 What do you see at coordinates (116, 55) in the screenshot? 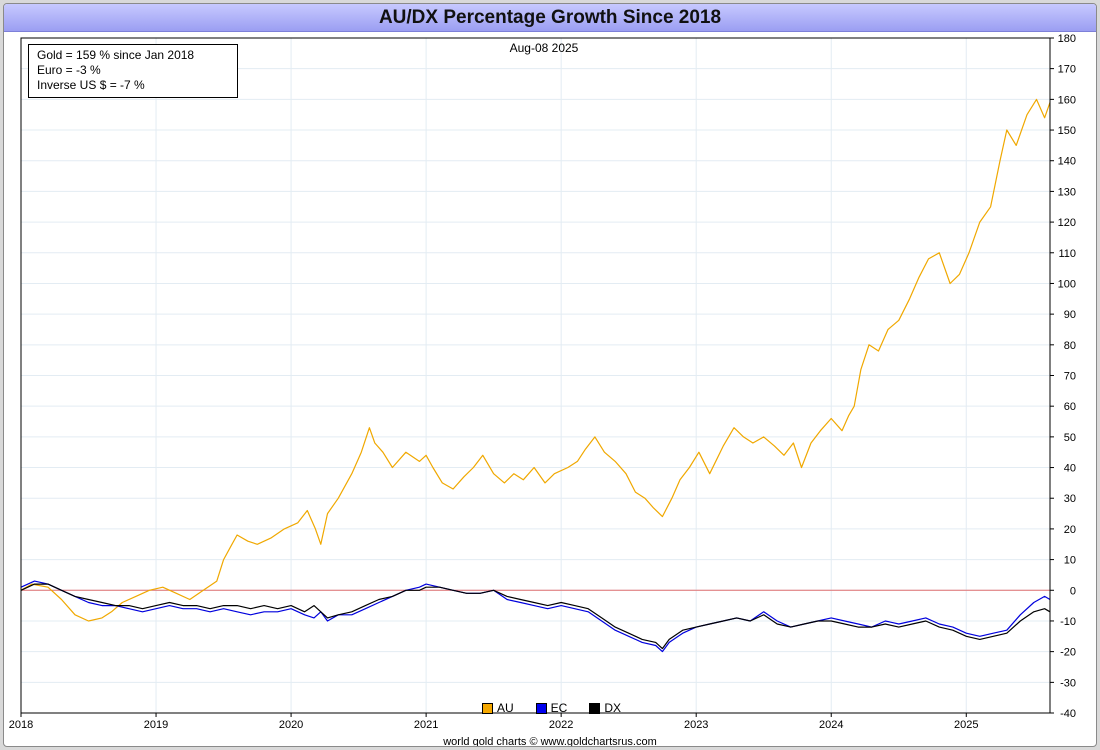
I see `stat-gold: Gold = 159 % since Jan 2018` at bounding box center [116, 55].